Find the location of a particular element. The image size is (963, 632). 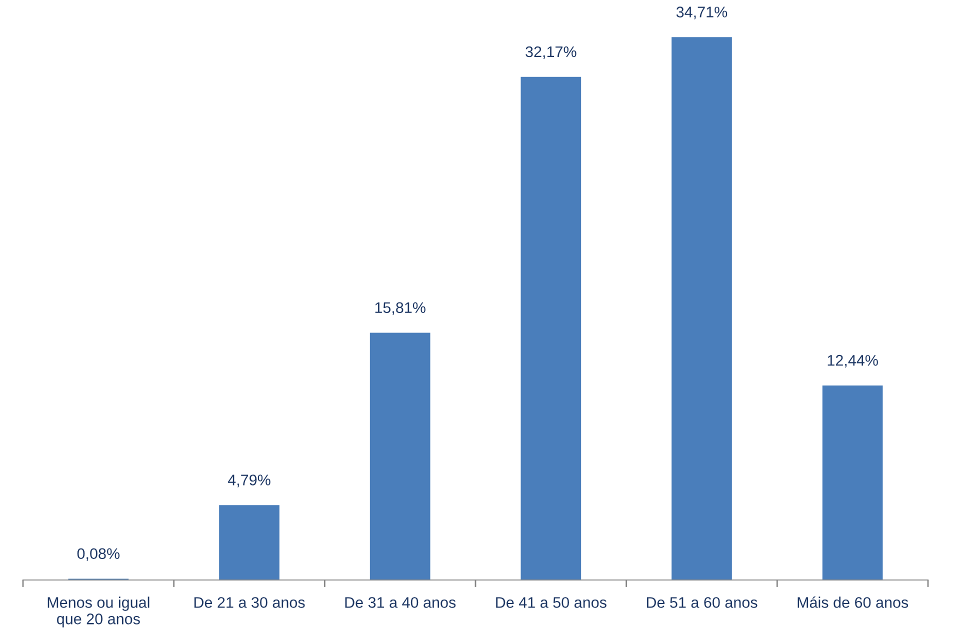

x-tick-label: De 31 a 40 anos is located at coordinates (400, 602).